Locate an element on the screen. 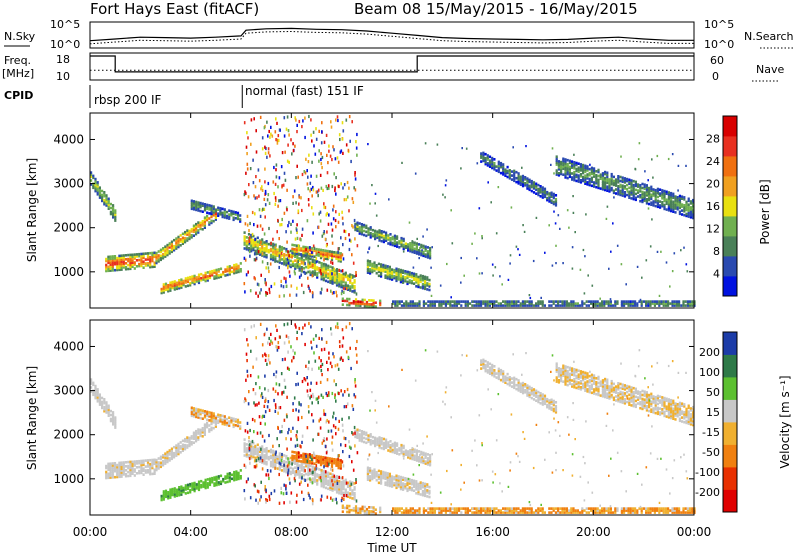 Image resolution: width=800 pixels, height=554 pixels. cpid-label: CPID is located at coordinates (18, 95).